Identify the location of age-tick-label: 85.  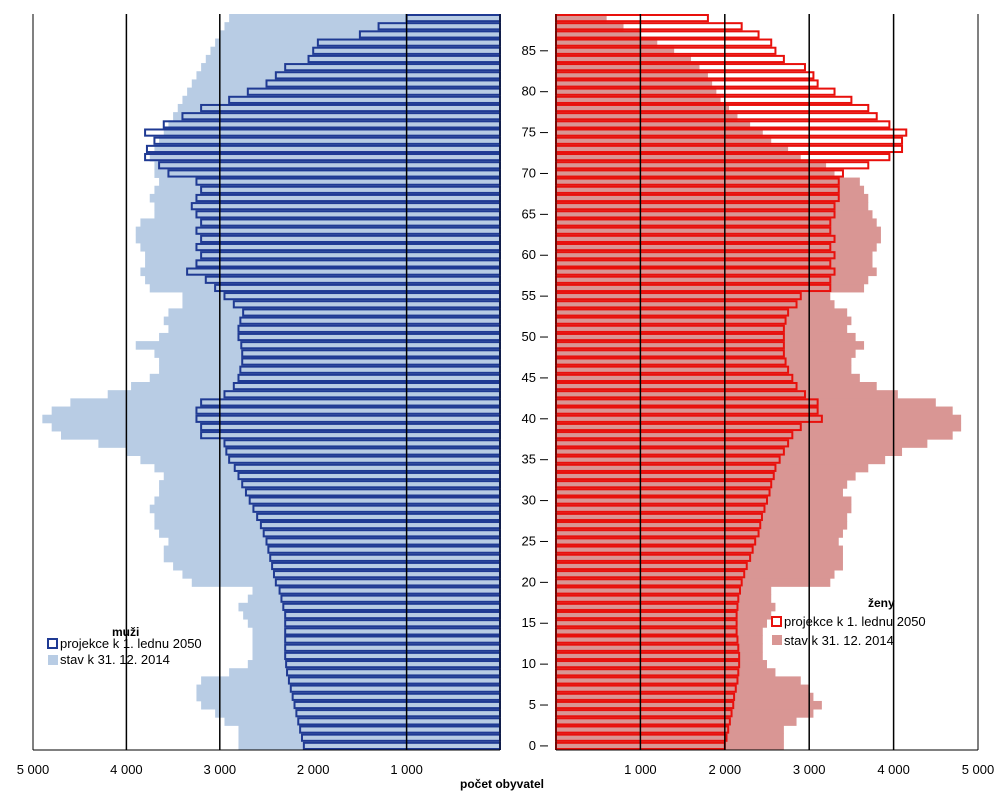
(529, 50).